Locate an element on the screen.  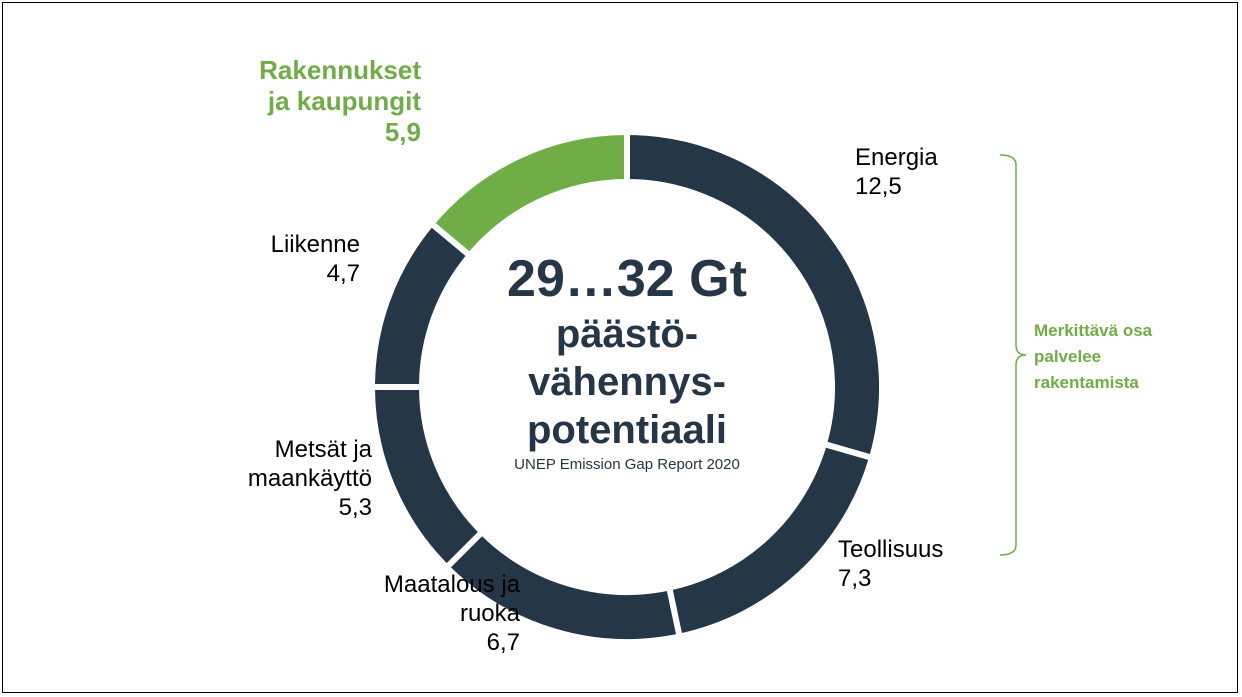
slice-label: Maatalous ja ruoka 6,7 is located at coordinates (427, 613).